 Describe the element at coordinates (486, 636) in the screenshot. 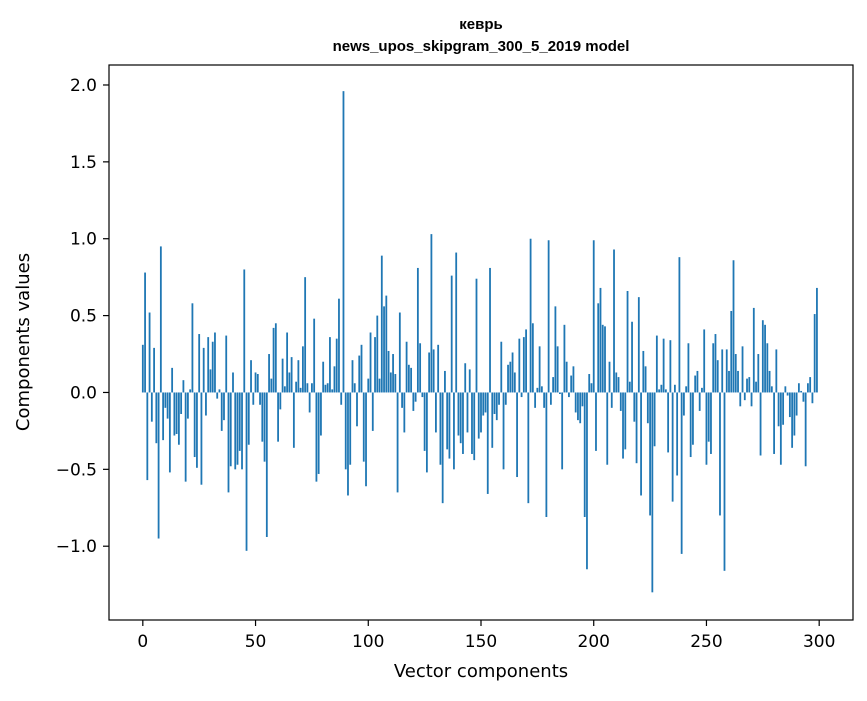

I see `x-axis-ticks: 0 50 100 150 200 250 300` at that location.